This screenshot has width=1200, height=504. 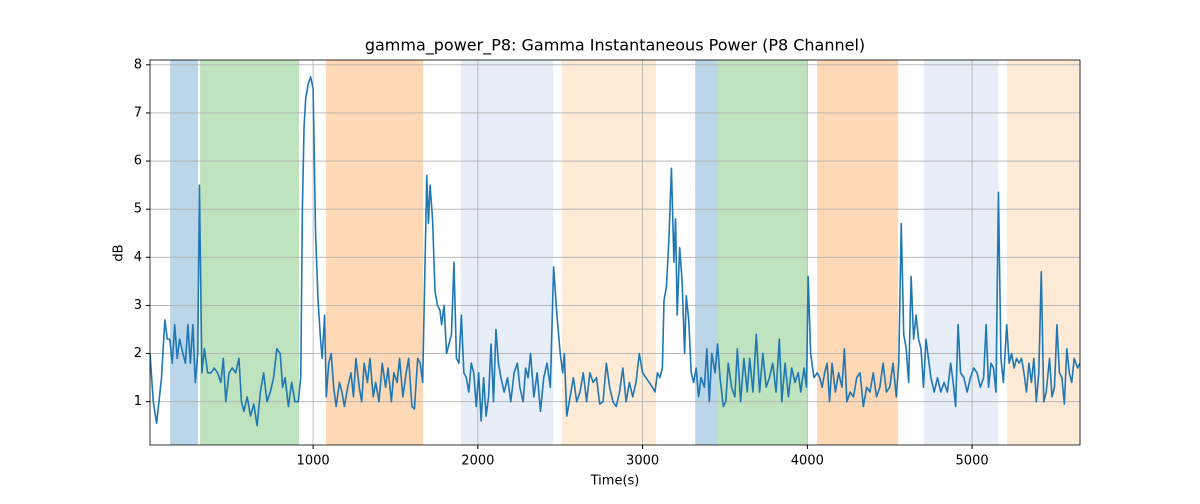 What do you see at coordinates (138, 64) in the screenshot?
I see `y-tick-label: 8` at bounding box center [138, 64].